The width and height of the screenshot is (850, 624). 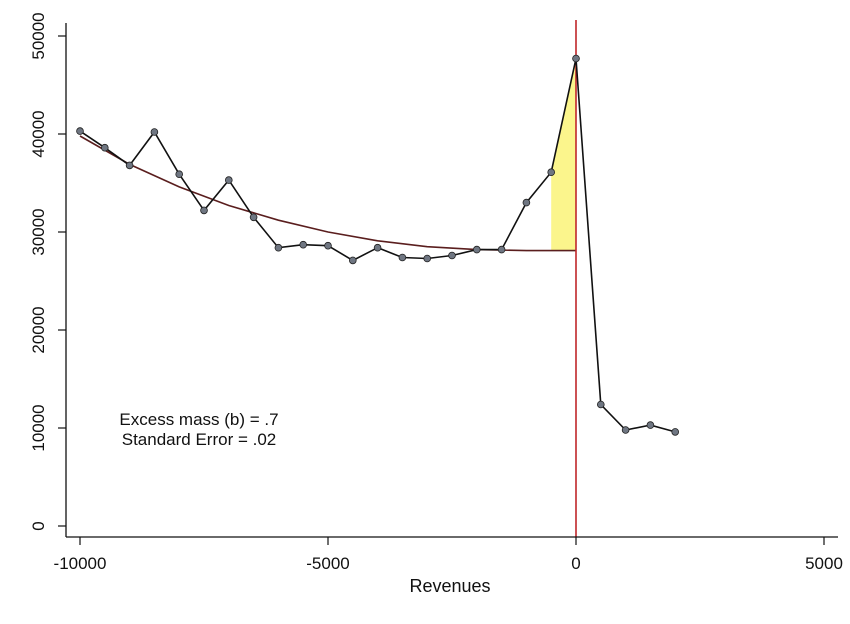 What do you see at coordinates (38, 525) in the screenshot?
I see `y-tick-label: 0` at bounding box center [38, 525].